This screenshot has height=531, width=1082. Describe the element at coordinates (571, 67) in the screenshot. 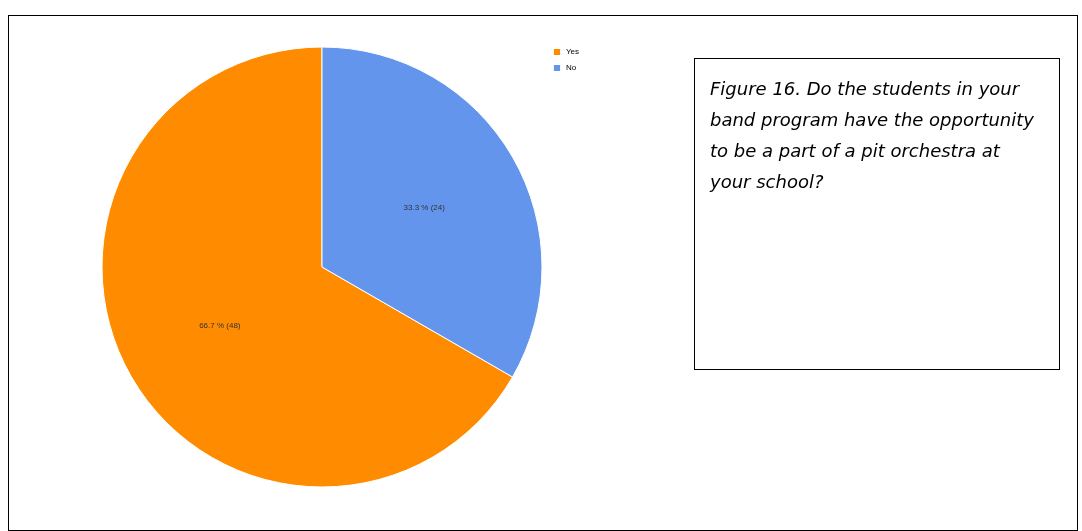

I see `legend-label: No` at that location.